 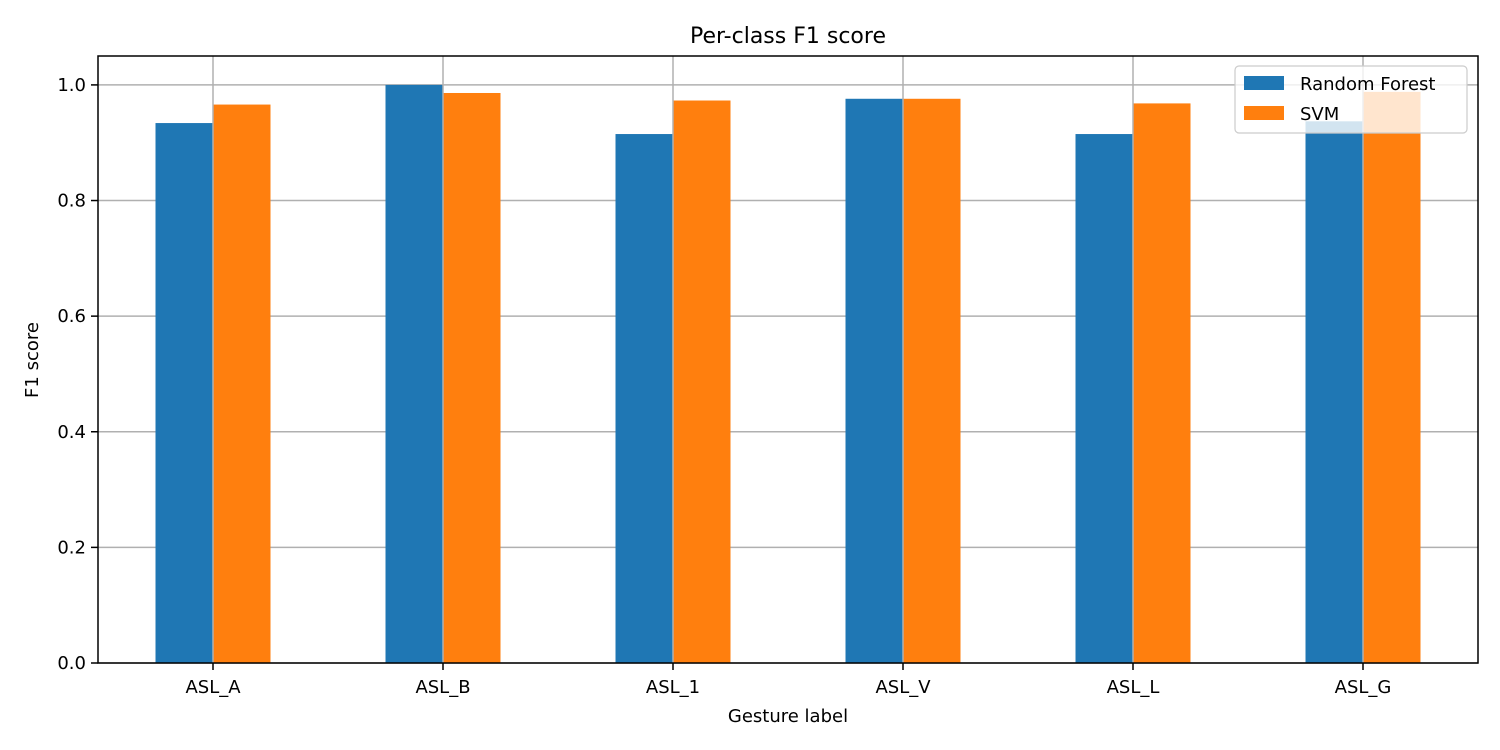 What do you see at coordinates (788, 716) in the screenshot?
I see `x-axis-label: Gesture label` at bounding box center [788, 716].